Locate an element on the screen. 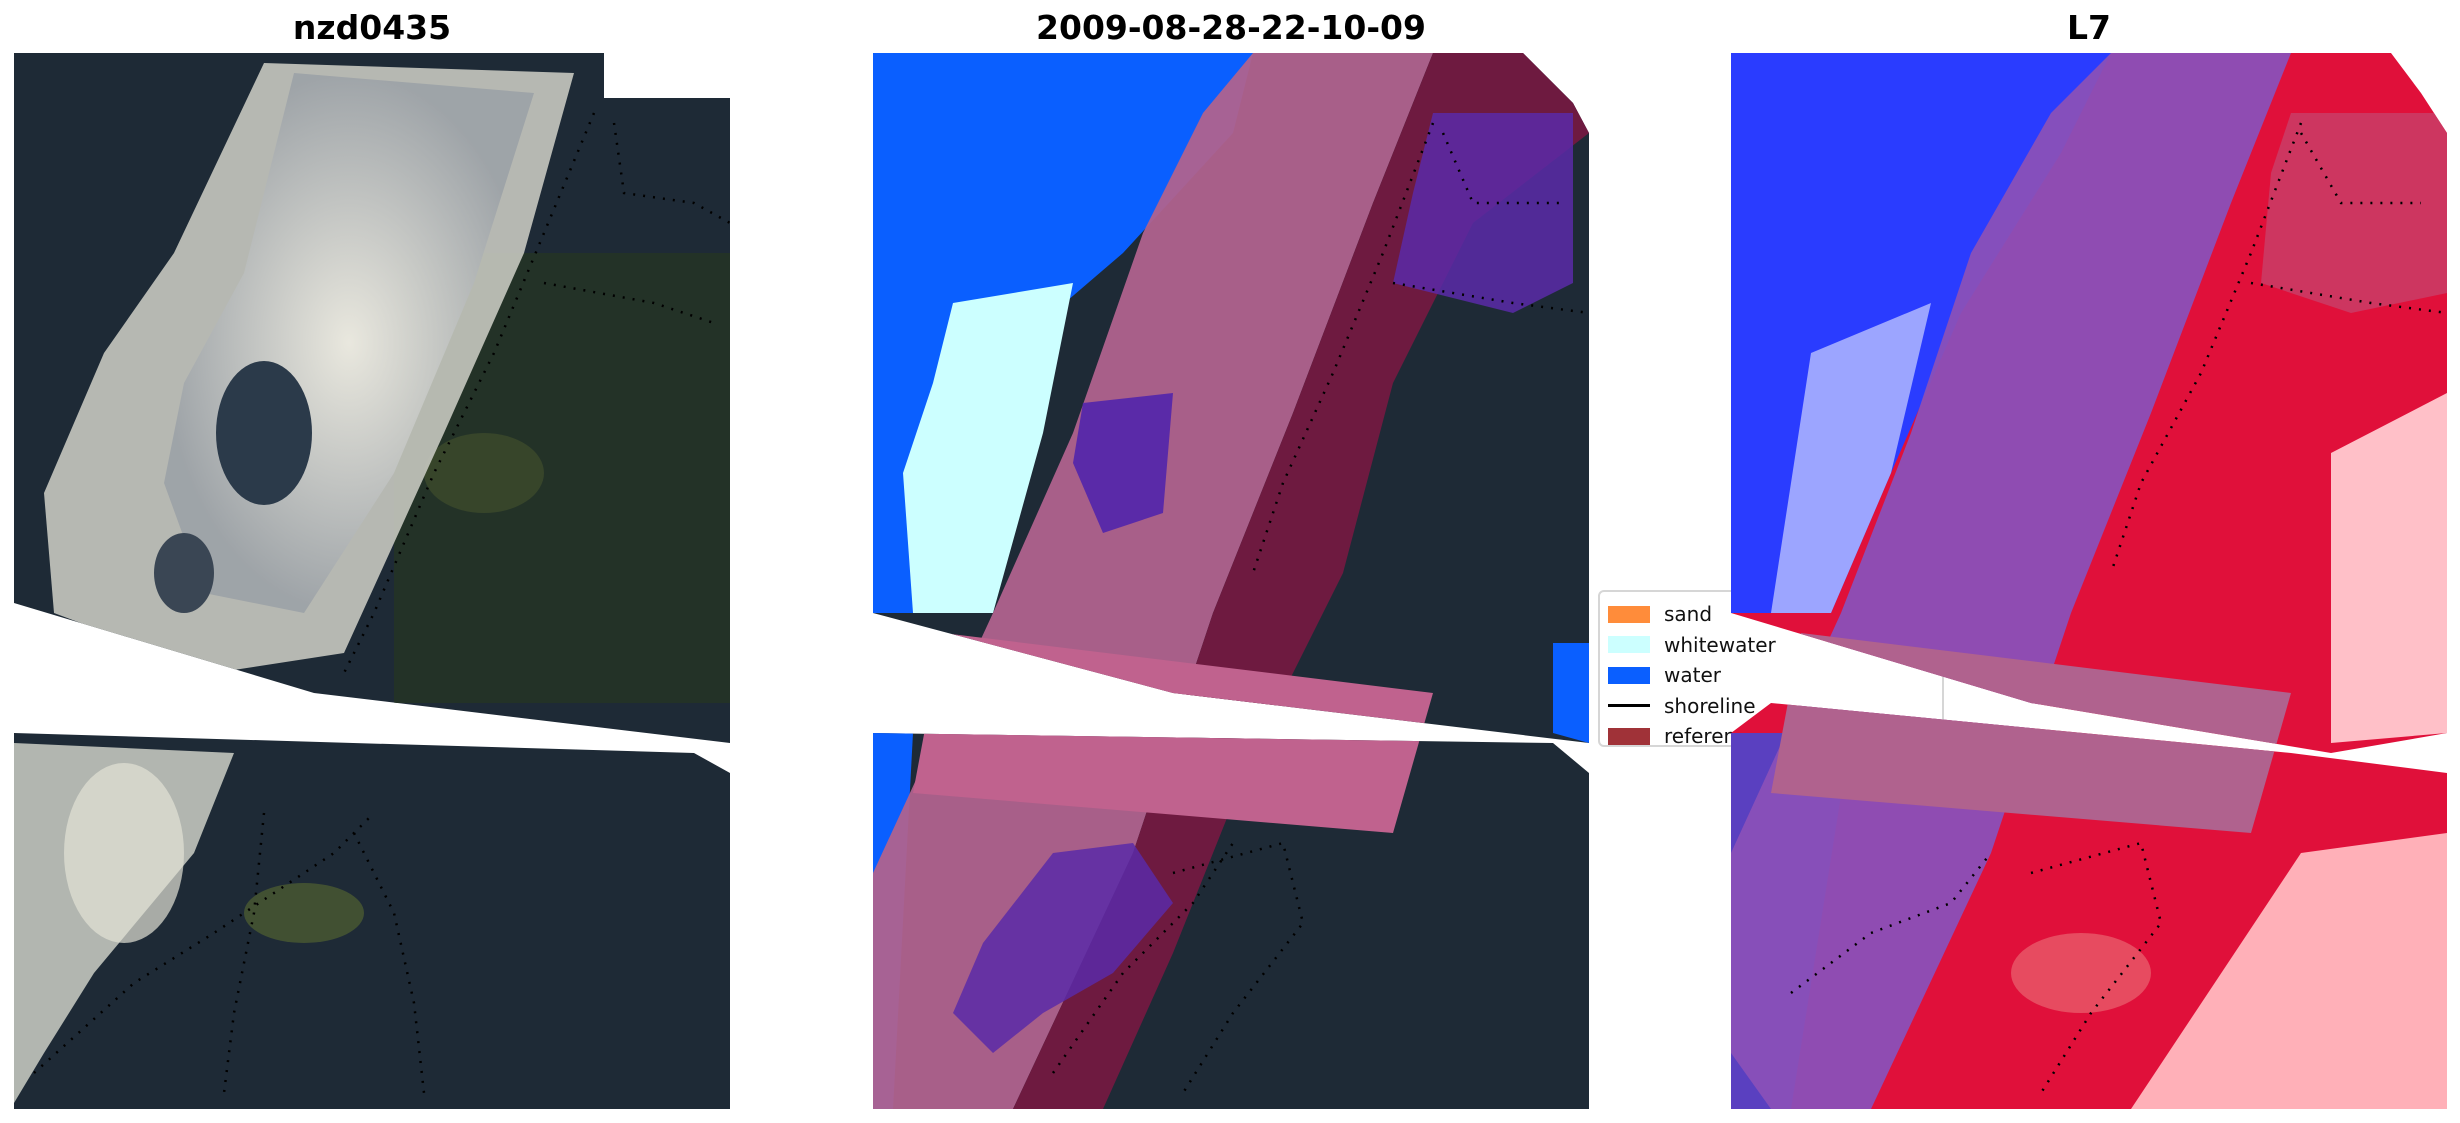  legend-item-sand: sand is located at coordinates (1775, 614).